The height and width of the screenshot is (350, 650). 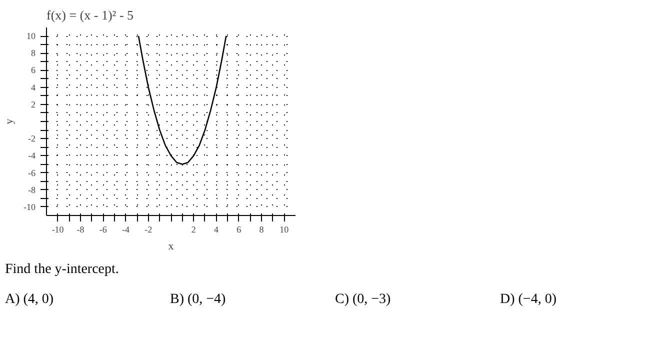 What do you see at coordinates (32, 173) in the screenshot?
I see `y-tick-label: -6` at bounding box center [32, 173].